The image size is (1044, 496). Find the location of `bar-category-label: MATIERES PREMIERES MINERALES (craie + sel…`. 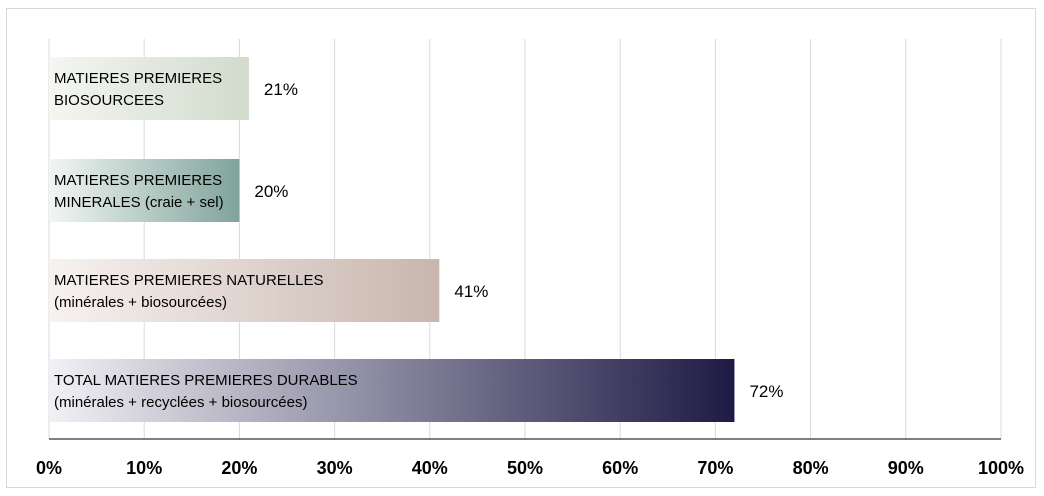

bar-category-label: MATIERES PREMIERES MINERALES (craie + sel… is located at coordinates (139, 191).